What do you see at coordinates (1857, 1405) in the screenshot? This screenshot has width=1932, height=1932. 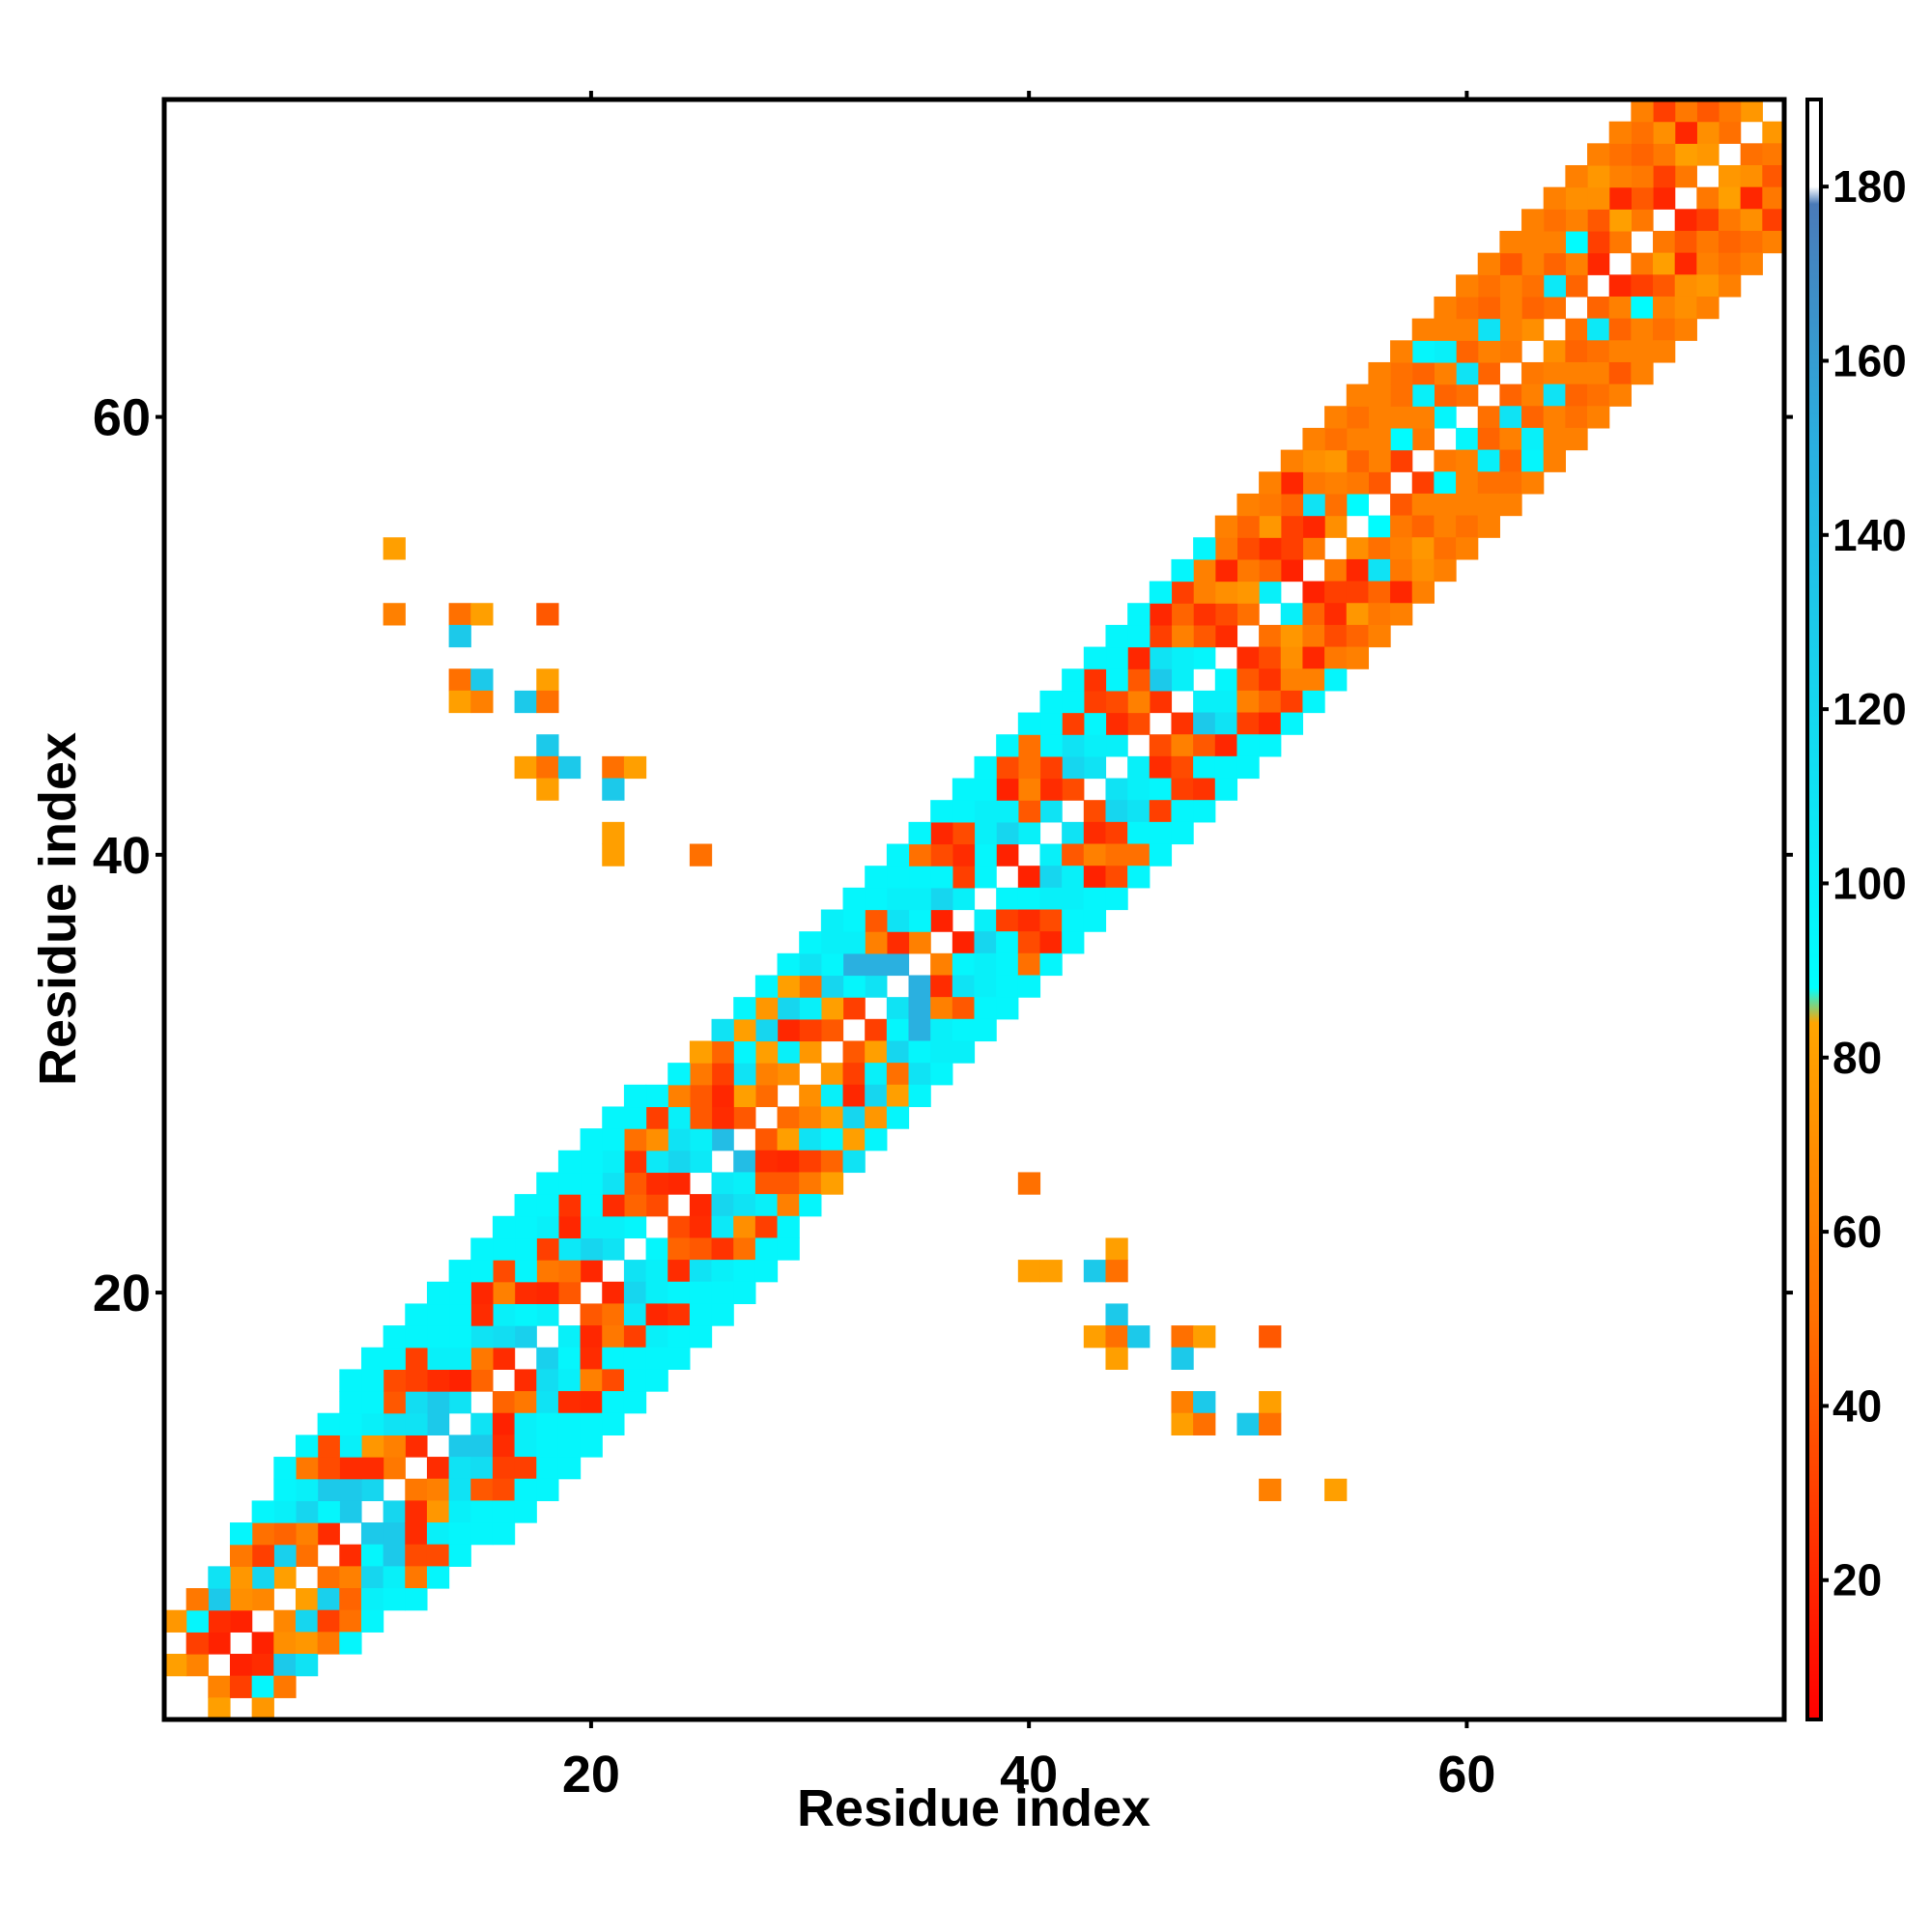 I see `colorbar-tick-label: 40` at bounding box center [1857, 1405].